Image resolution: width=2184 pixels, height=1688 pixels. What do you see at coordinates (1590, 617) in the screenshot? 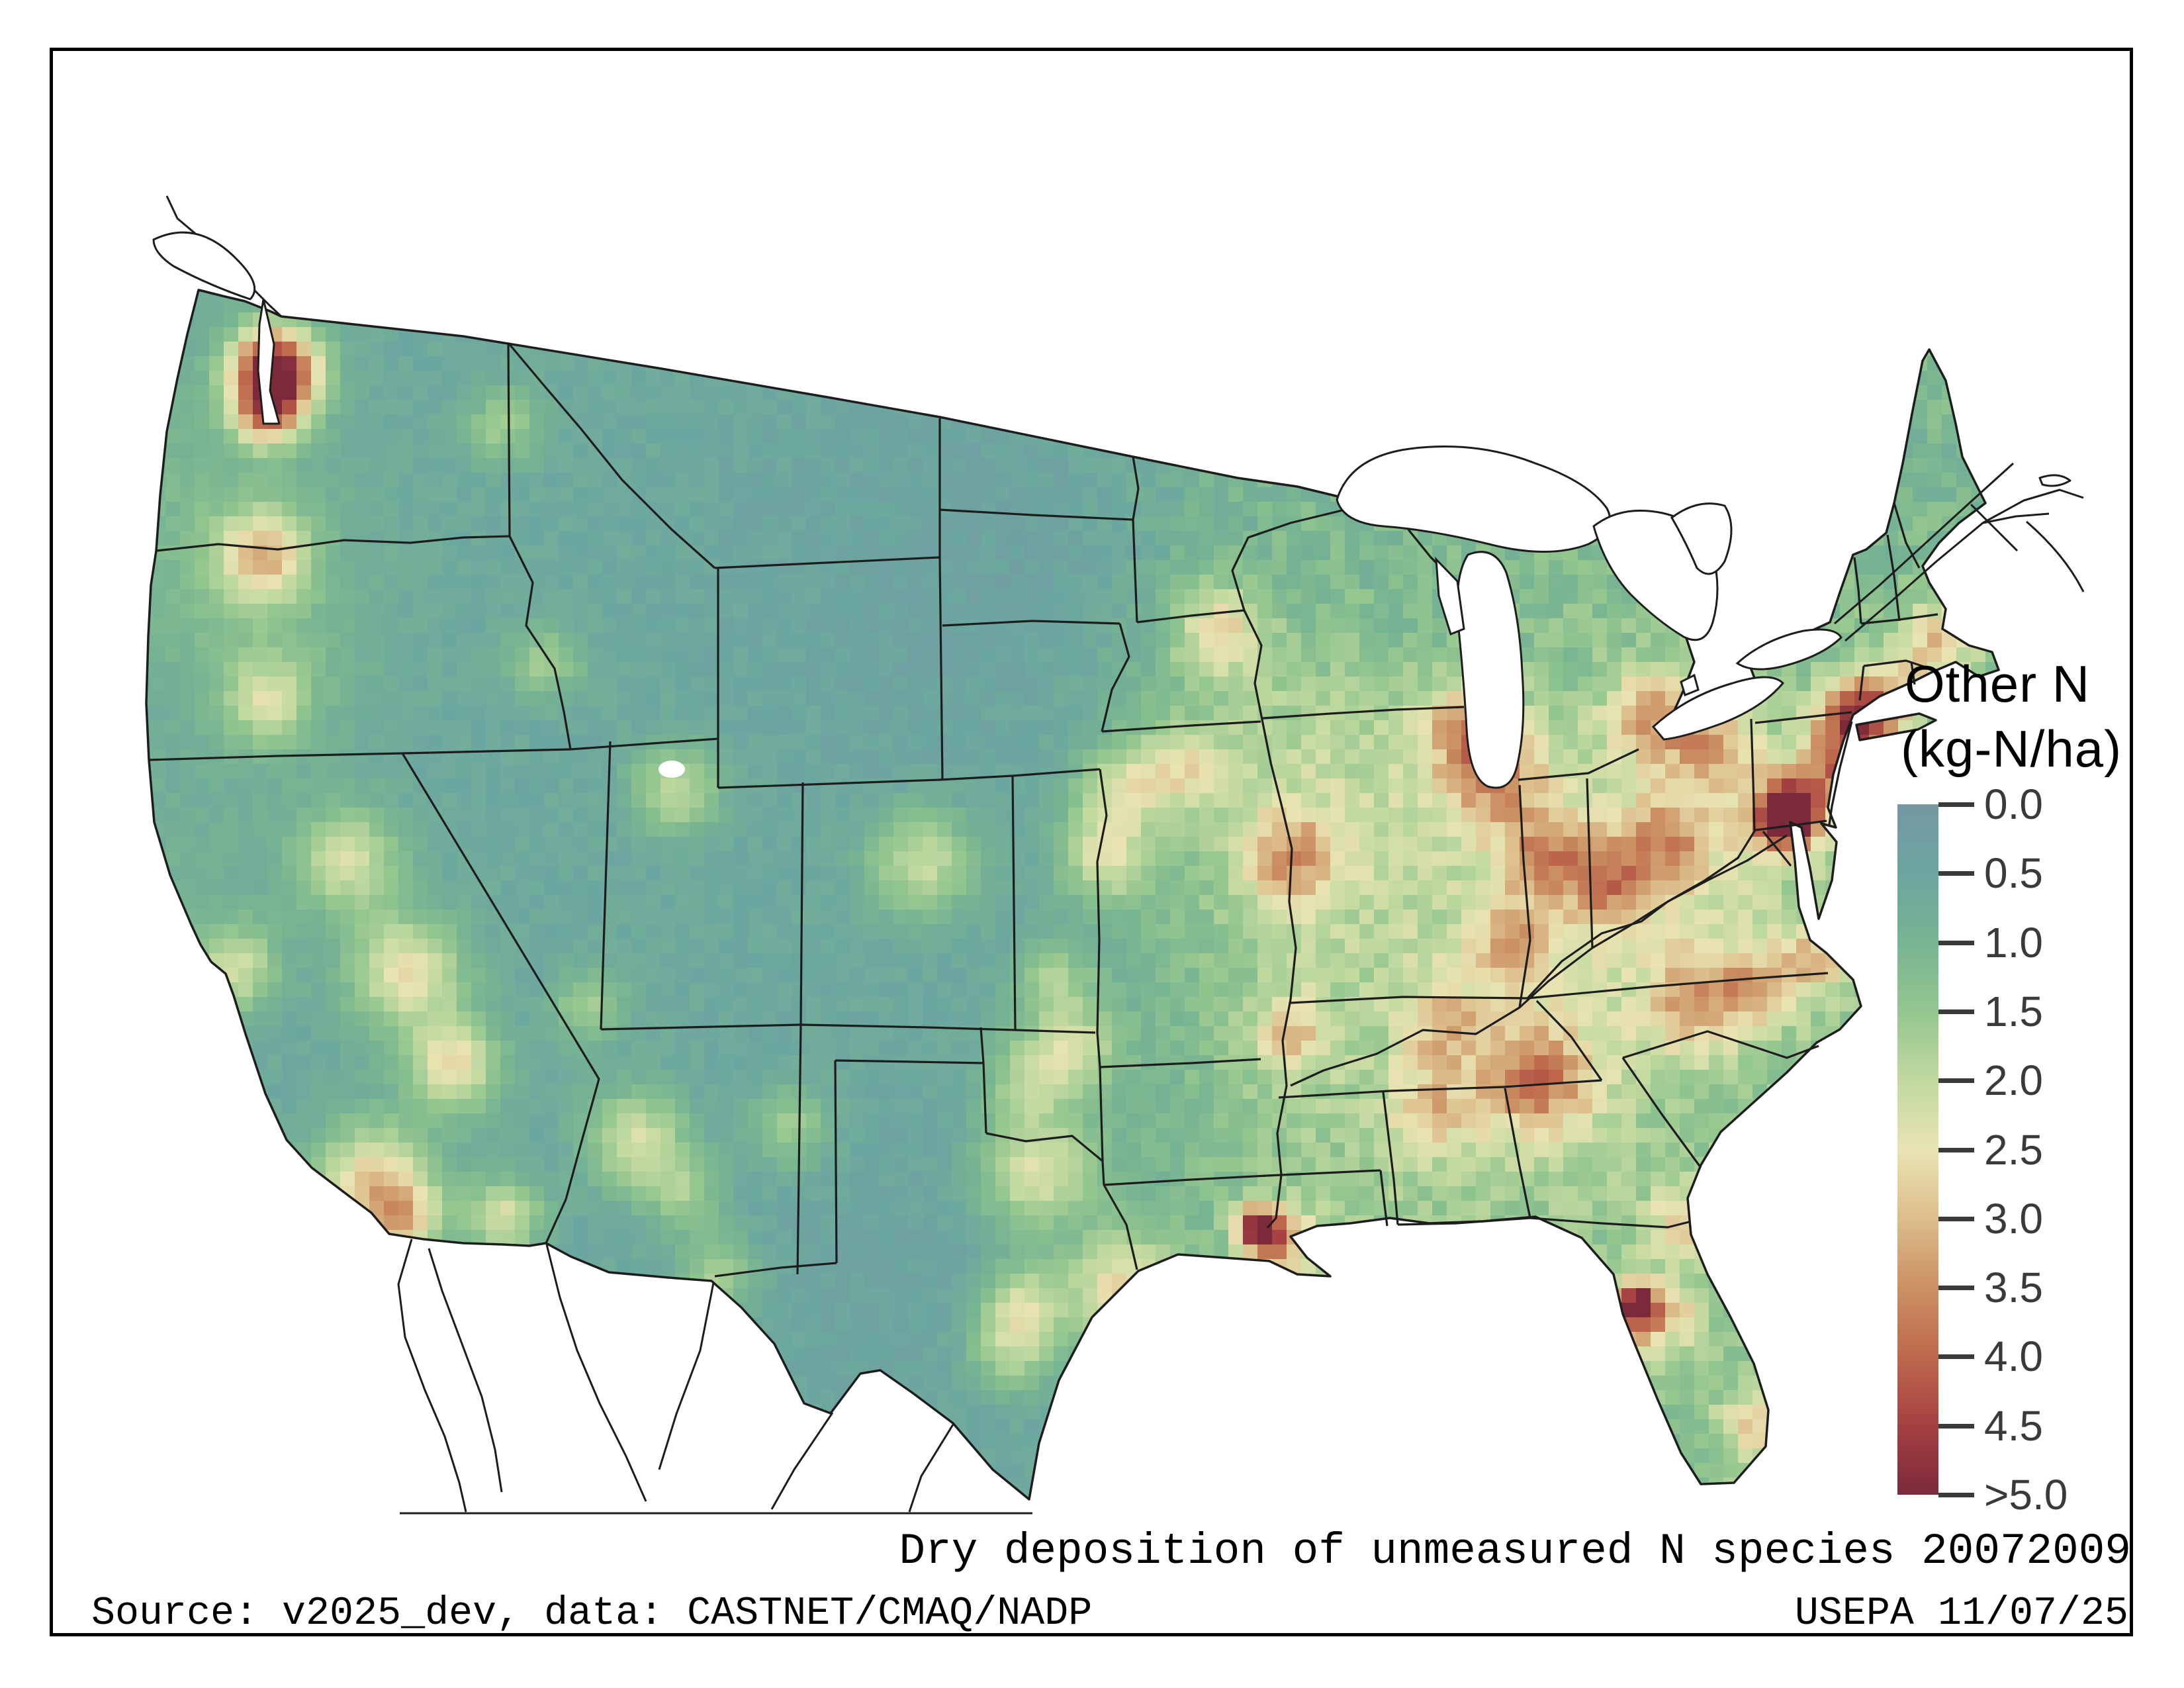
I see `great-lakes` at bounding box center [1590, 617].